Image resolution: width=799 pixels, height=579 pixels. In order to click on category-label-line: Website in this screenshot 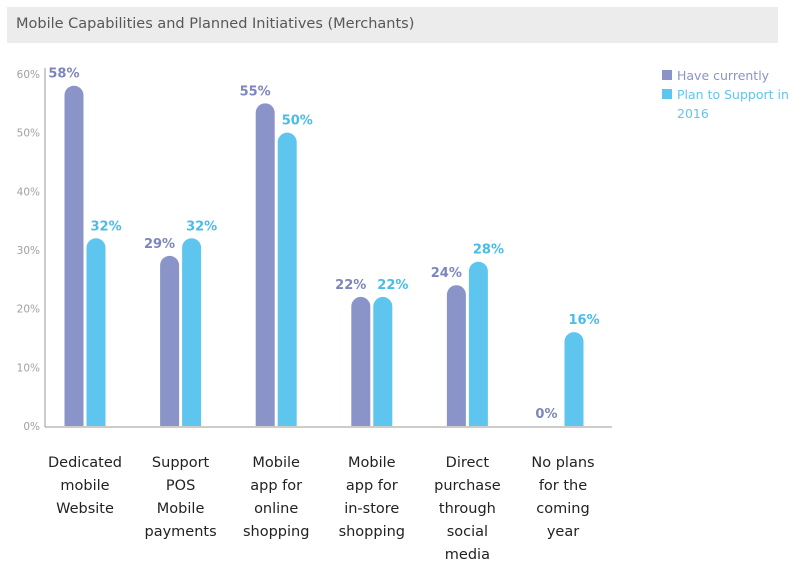, I will do `click(85, 509)`.